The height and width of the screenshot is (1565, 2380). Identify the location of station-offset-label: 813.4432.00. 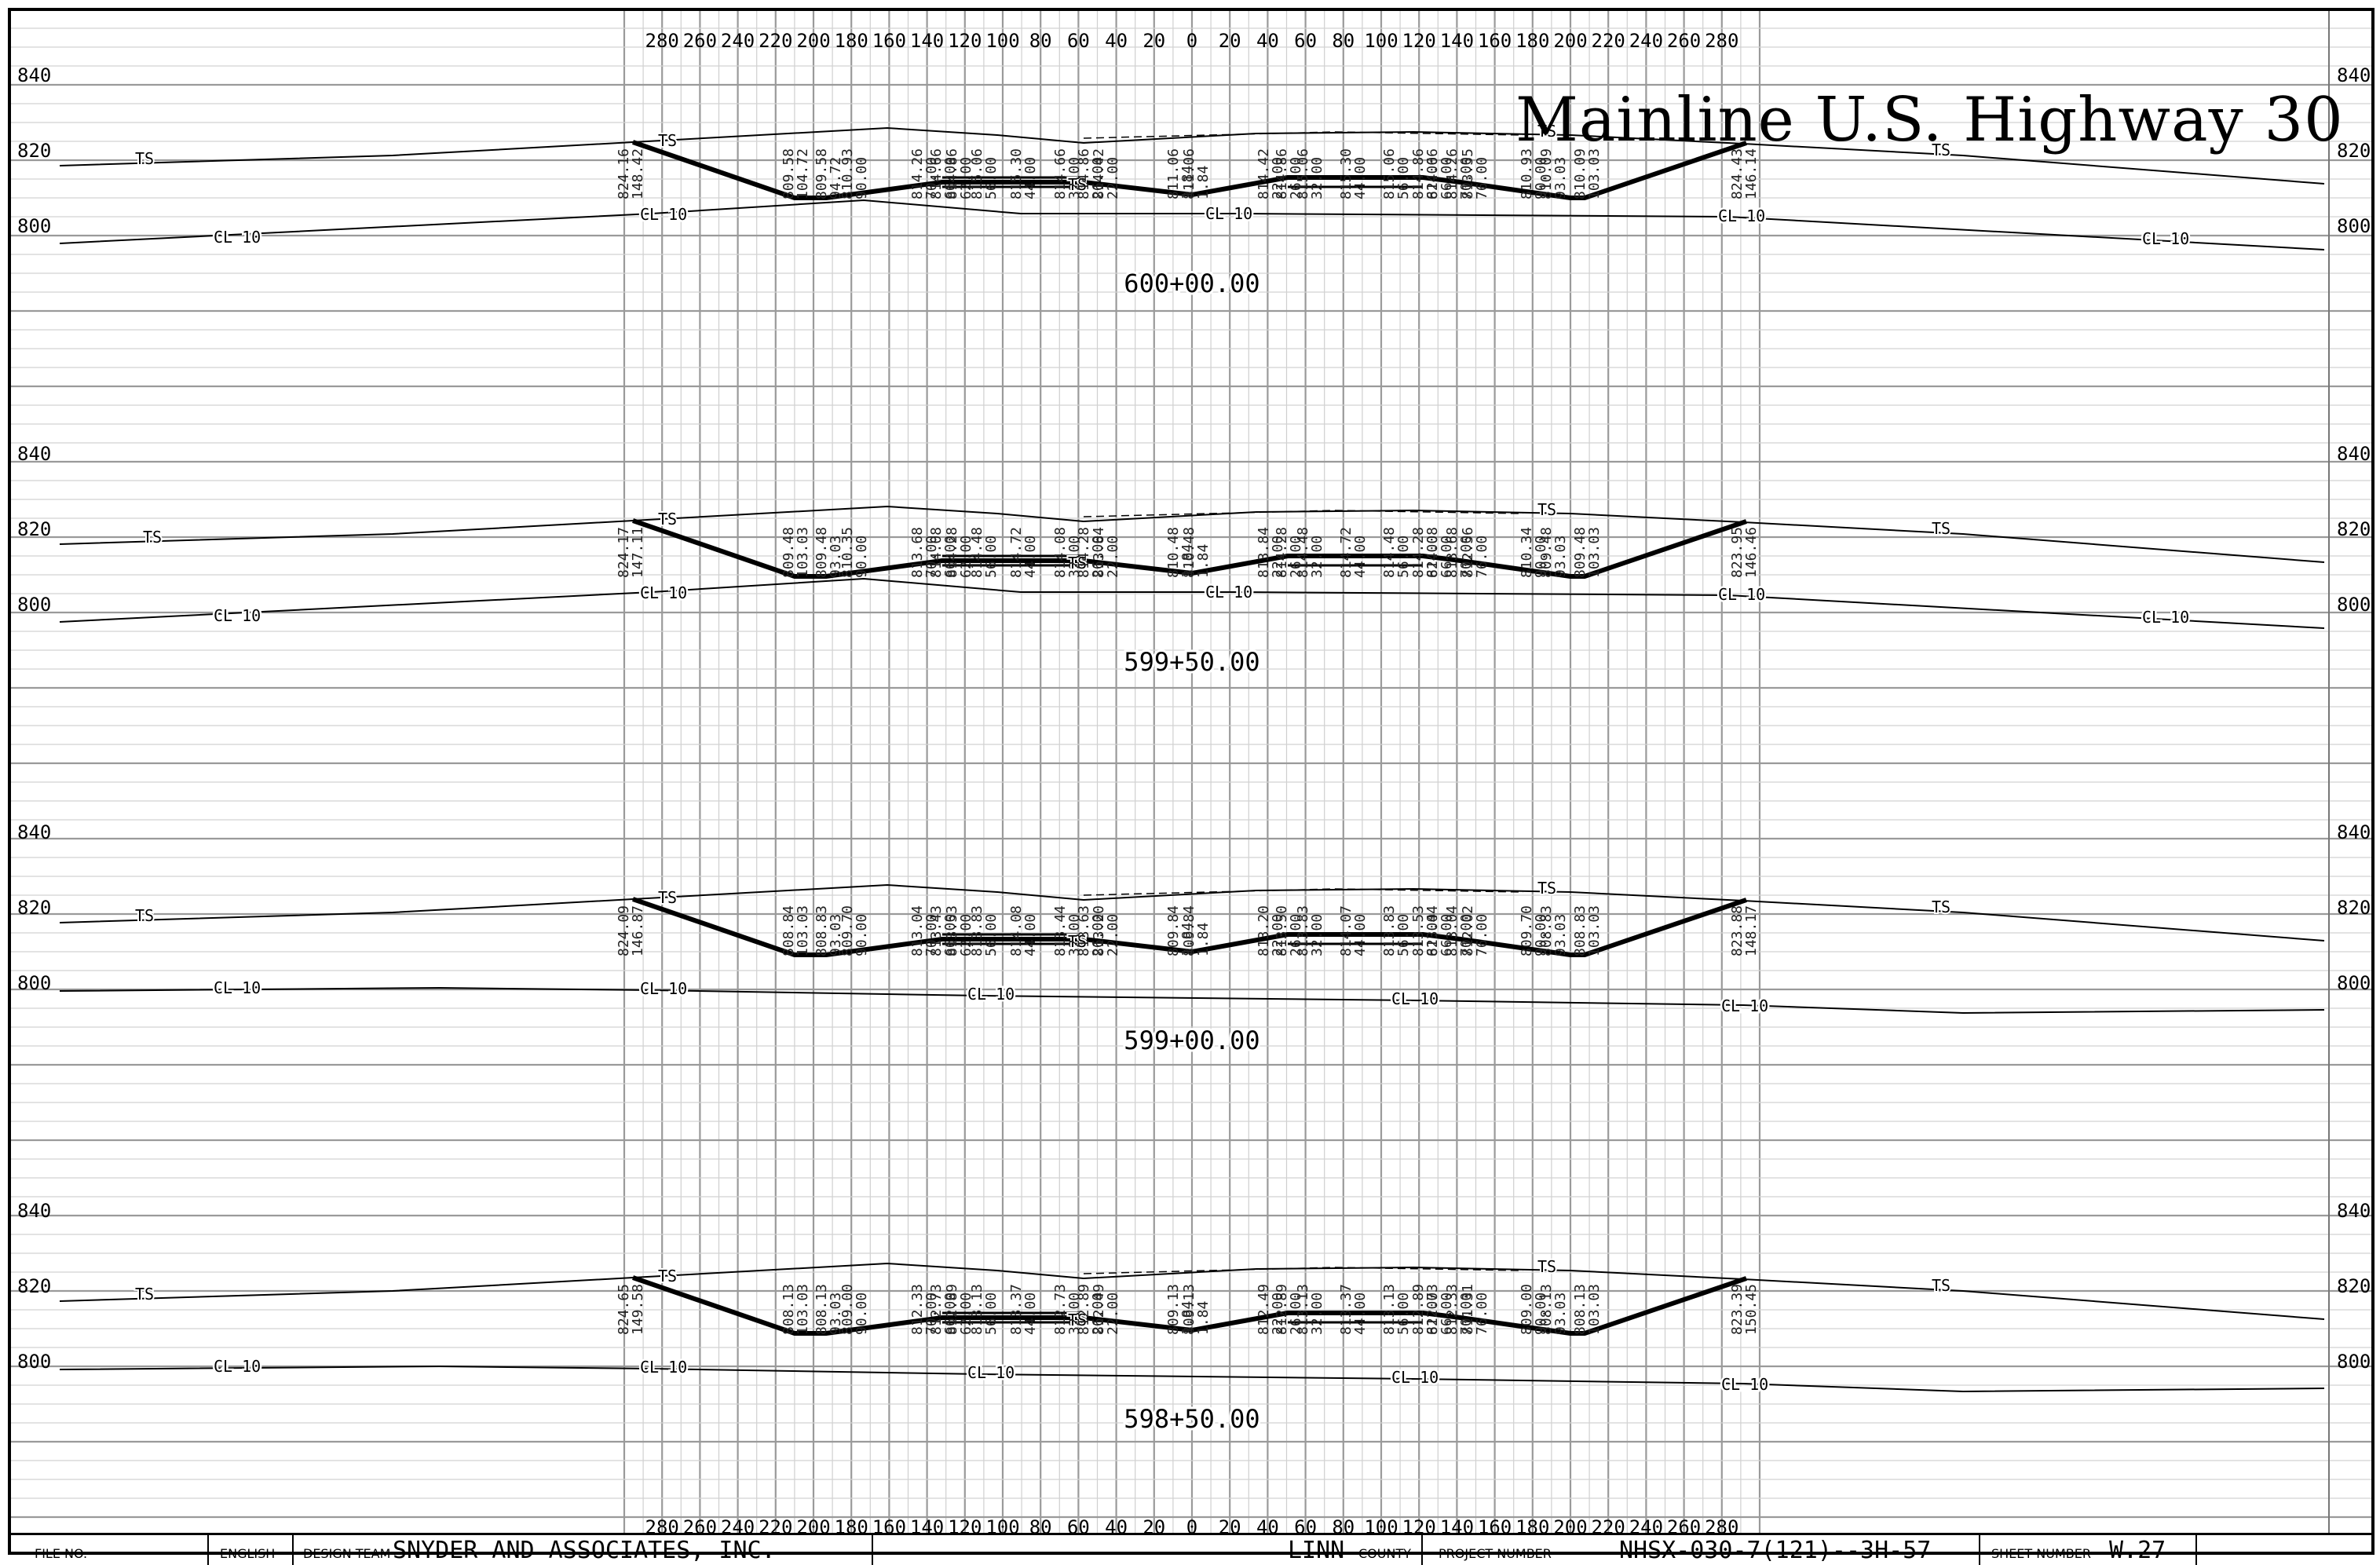
(1067, 930).